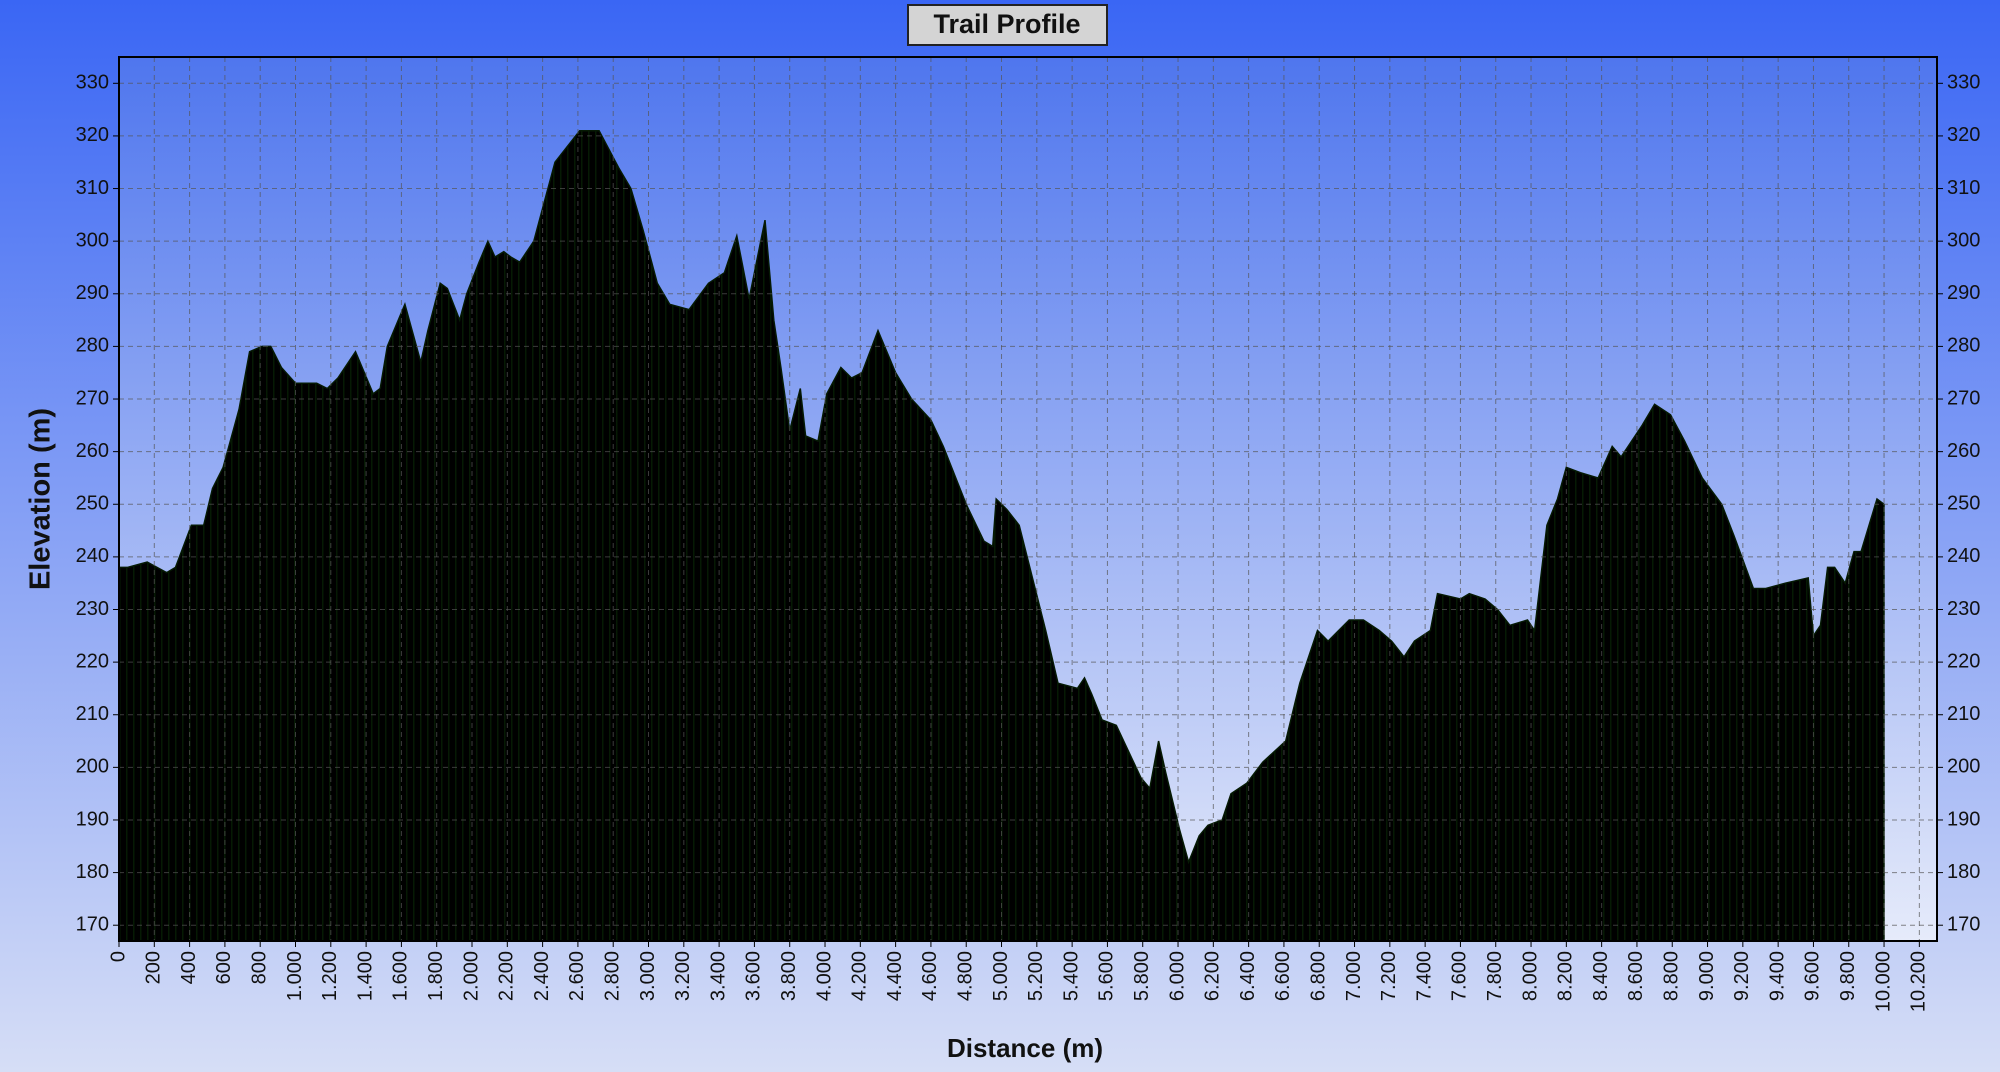 The image size is (2000, 1072). Describe the element at coordinates (1963, 924) in the screenshot. I see `y2-tick-label: 170` at that location.